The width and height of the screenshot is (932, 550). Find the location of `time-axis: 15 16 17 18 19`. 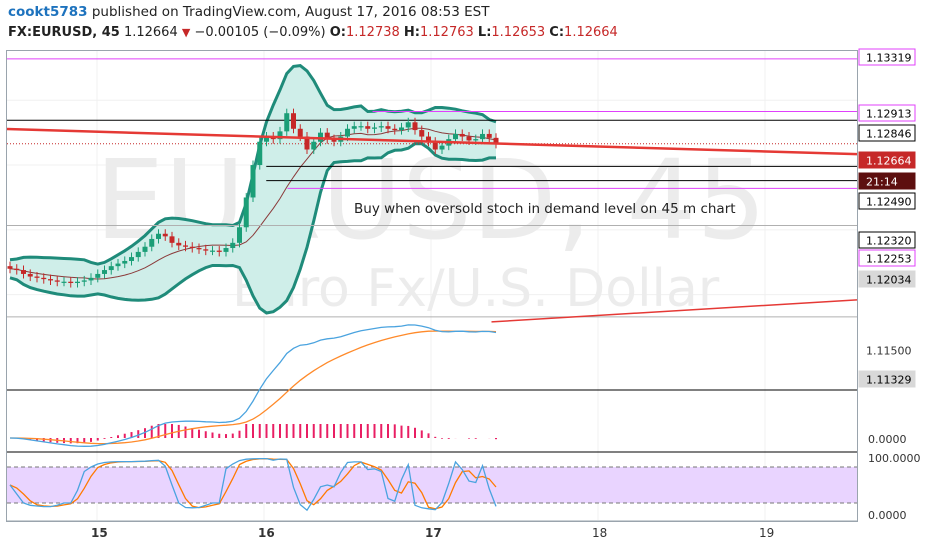

time-axis: 15 16 17 18 19 is located at coordinates (432, 530).